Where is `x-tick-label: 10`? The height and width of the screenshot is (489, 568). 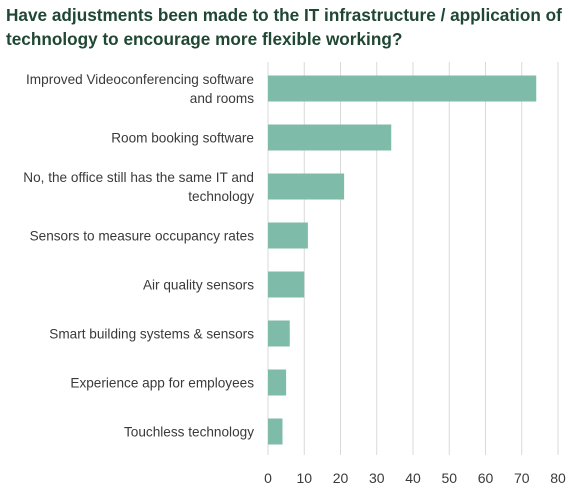 x-tick-label: 10 is located at coordinates (304, 478).